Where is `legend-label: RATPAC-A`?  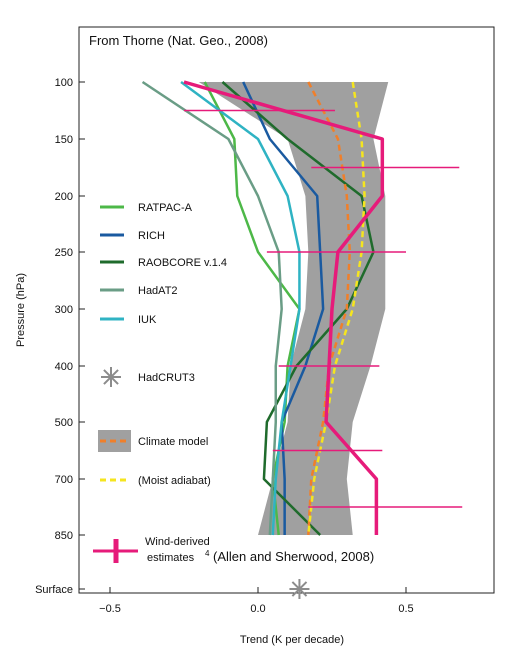 legend-label: RATPAC-A is located at coordinates (165, 208).